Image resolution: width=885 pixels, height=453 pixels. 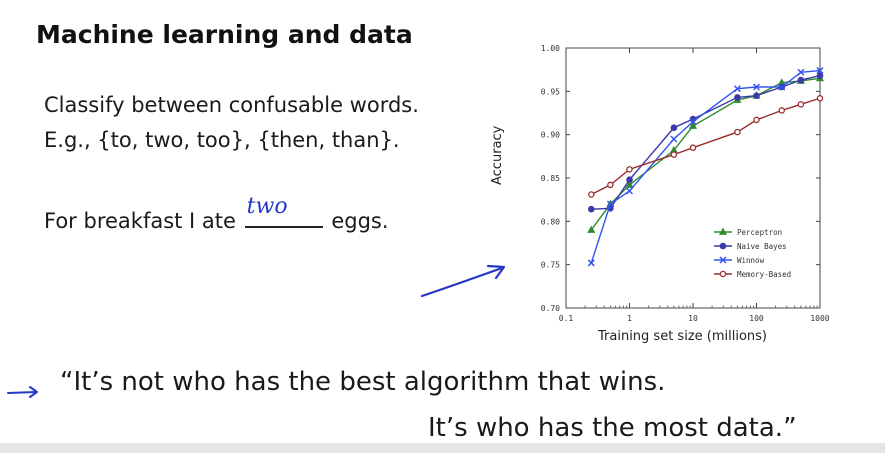 I want to click on fill-blank: two, so click(x=283, y=211).